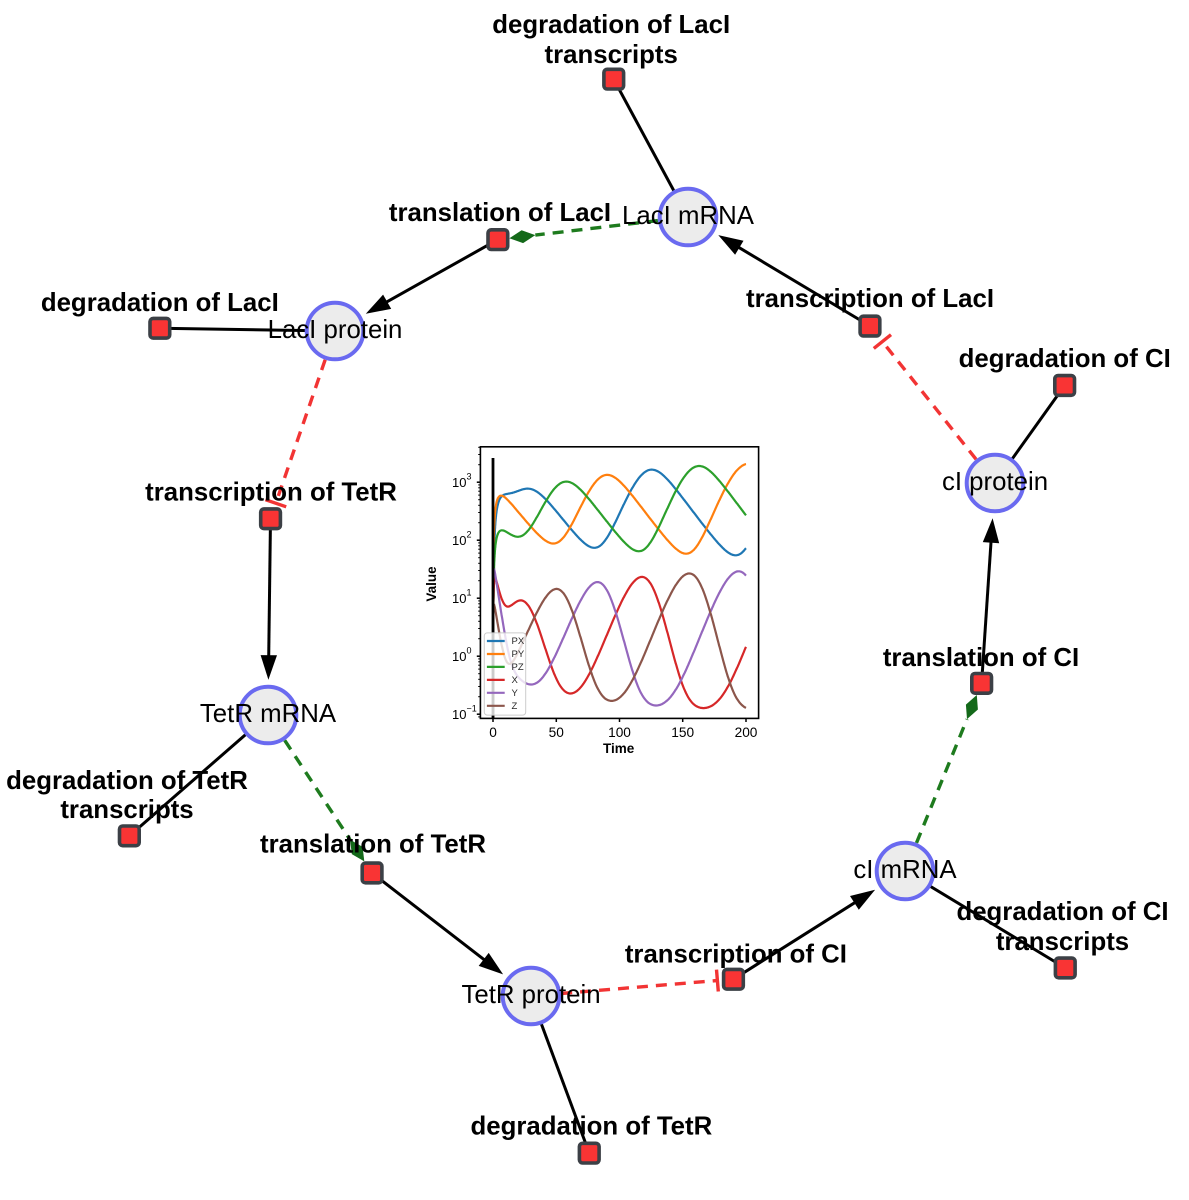  What do you see at coordinates (515, 680) in the screenshot?
I see `svg-text: X` at bounding box center [515, 680].